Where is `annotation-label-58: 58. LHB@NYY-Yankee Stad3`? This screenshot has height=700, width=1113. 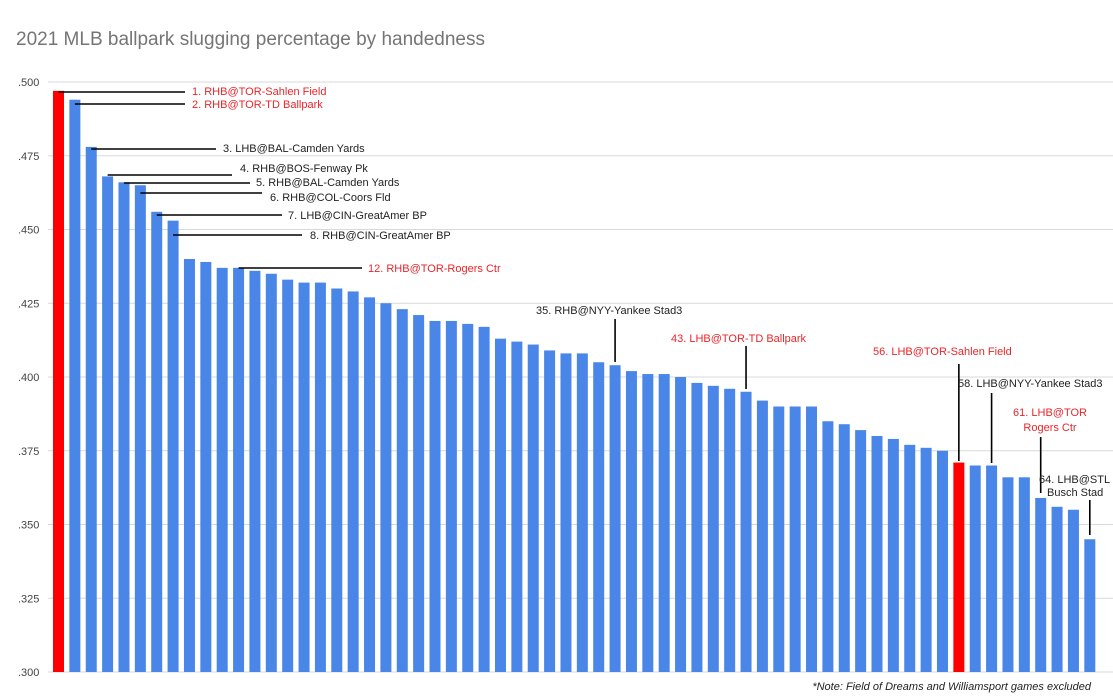
annotation-label-58: 58. LHB@NYY-Yankee Stad3 is located at coordinates (1030, 384).